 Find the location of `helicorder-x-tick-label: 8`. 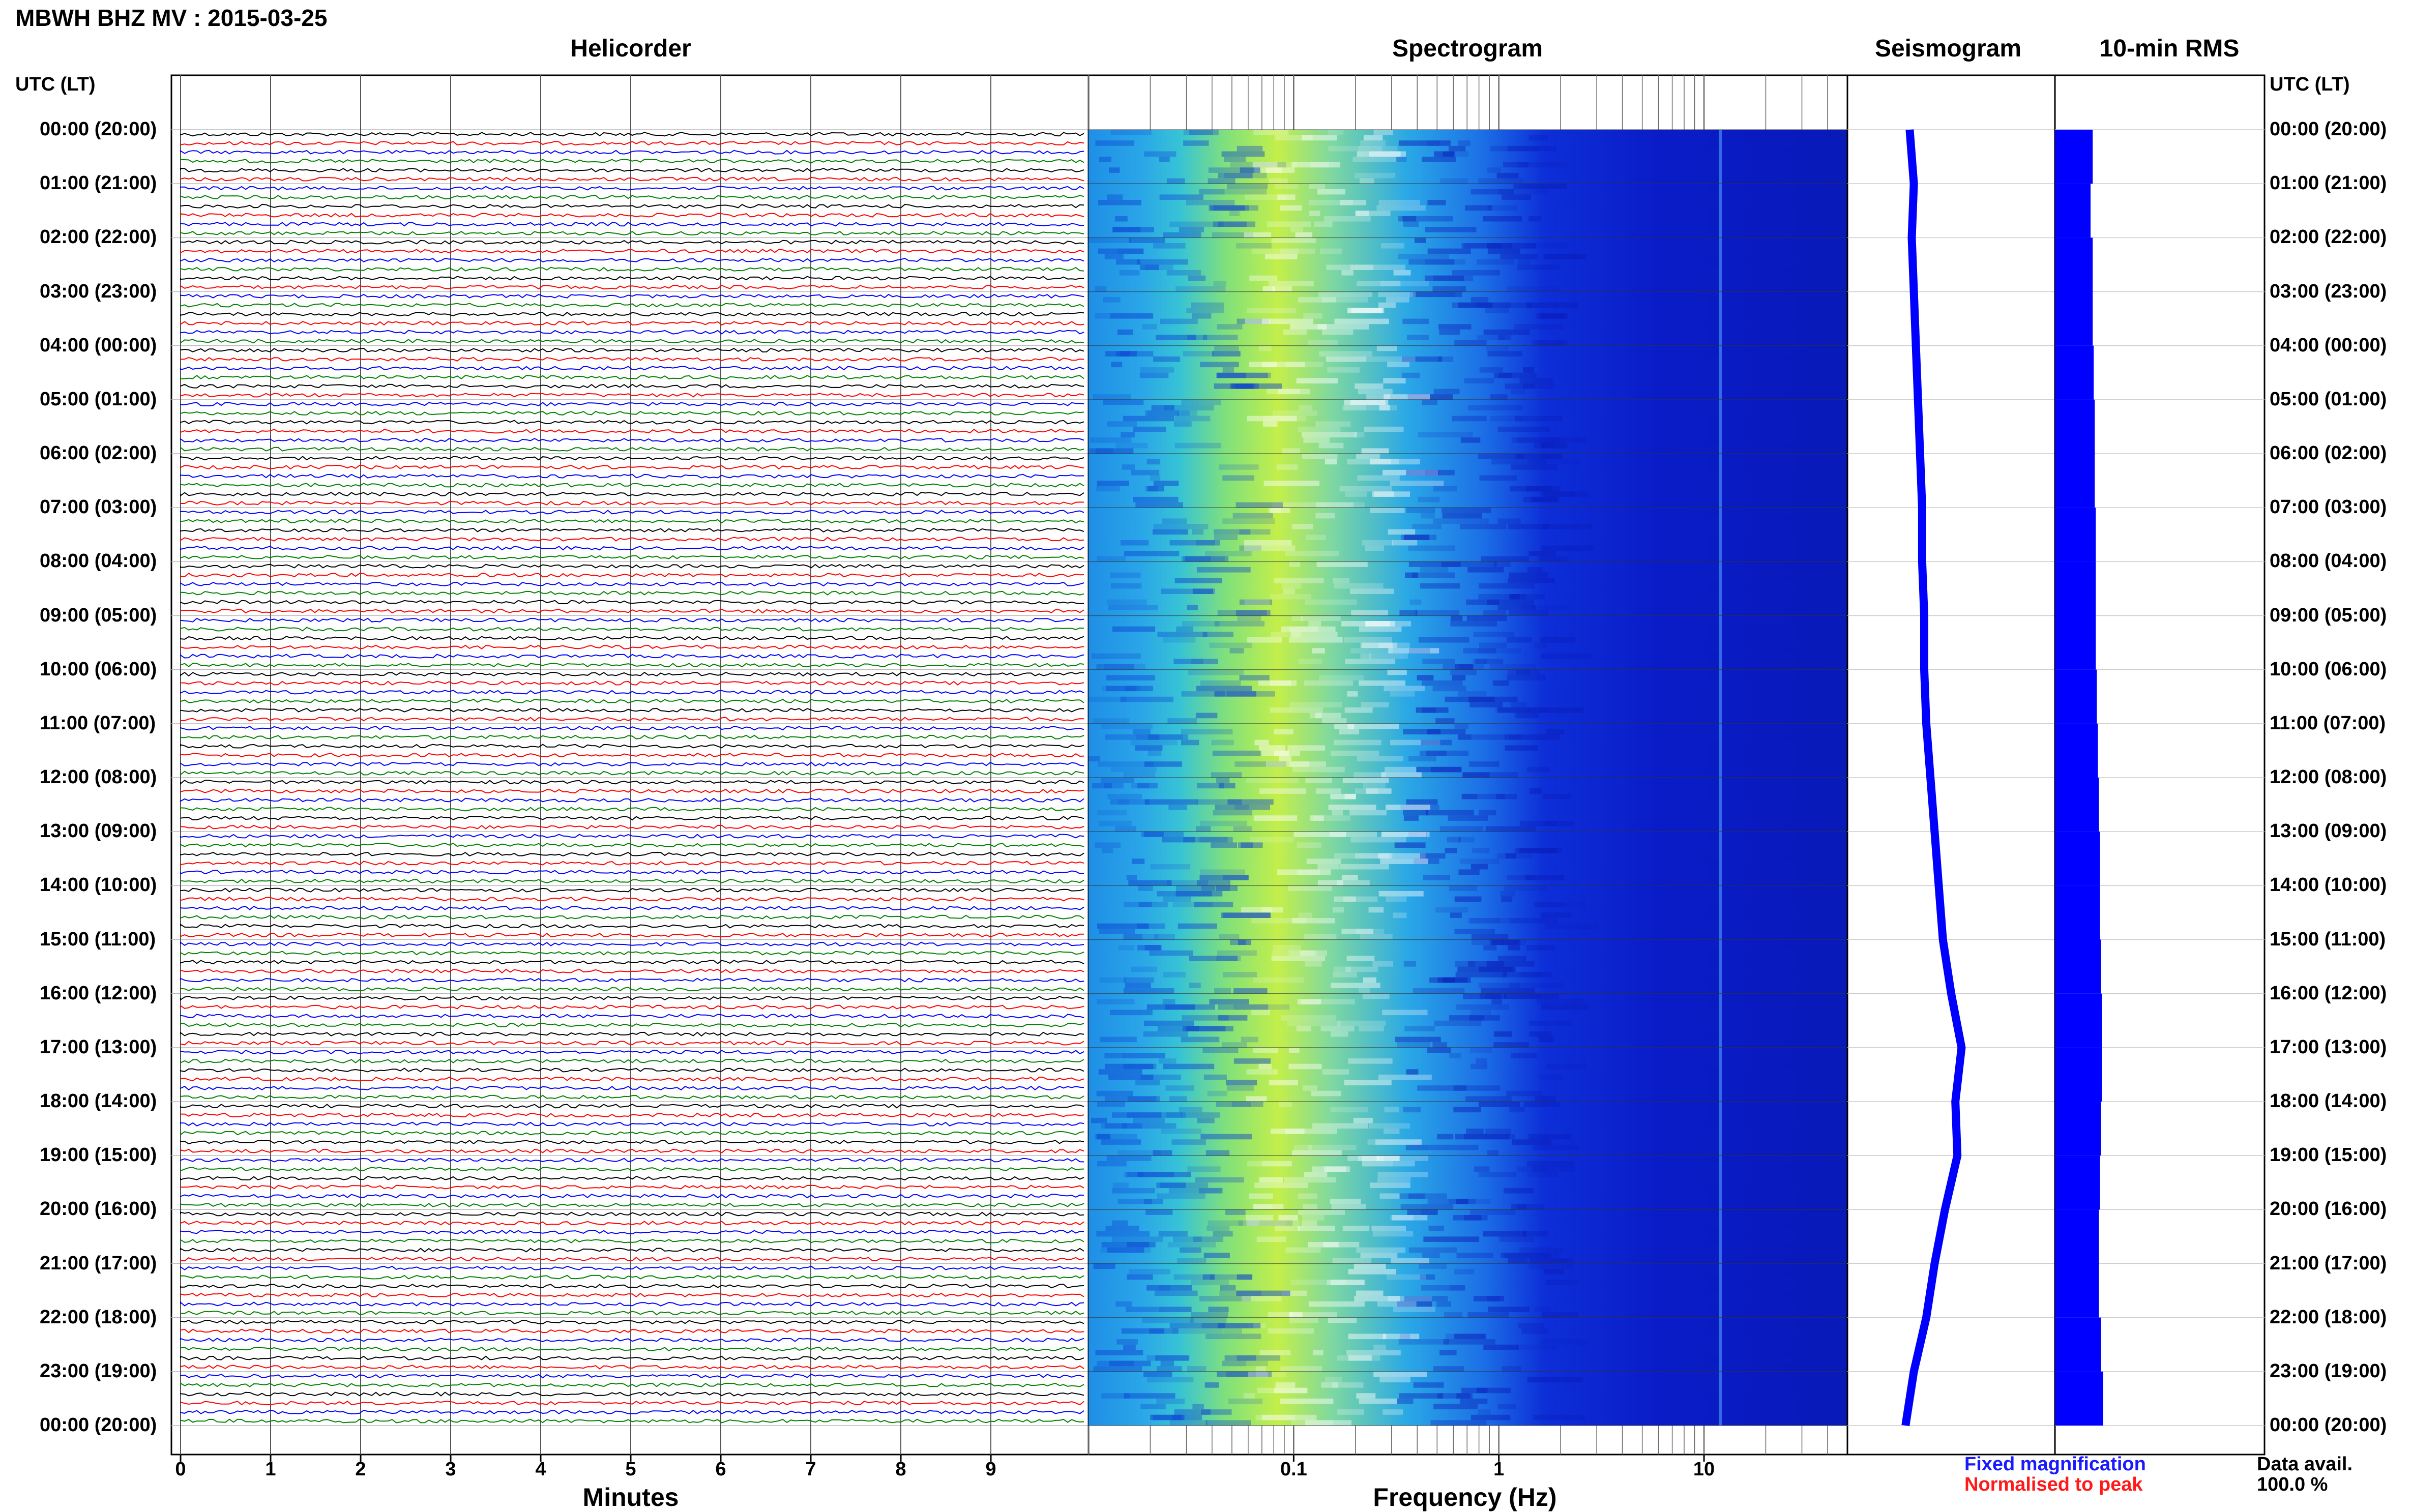

helicorder-x-tick-label: 8 is located at coordinates (900, 1469).